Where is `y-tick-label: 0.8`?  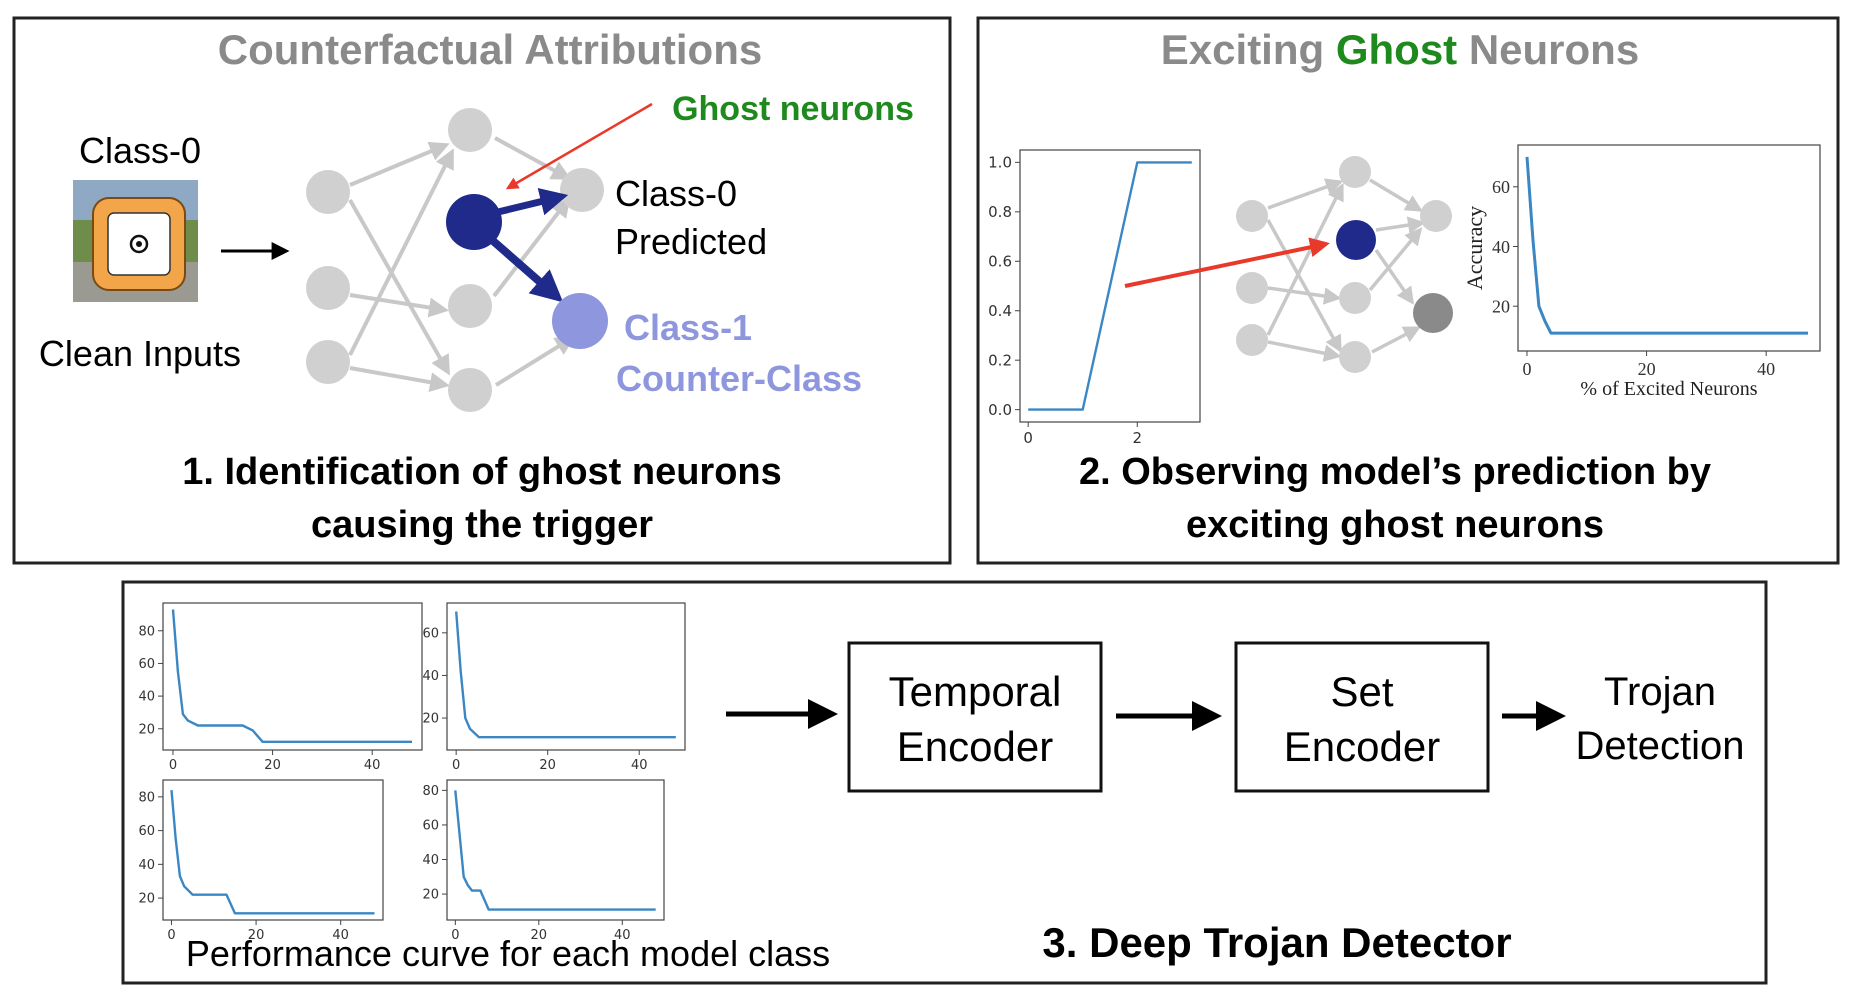
y-tick-label: 0.8 is located at coordinates (1000, 212).